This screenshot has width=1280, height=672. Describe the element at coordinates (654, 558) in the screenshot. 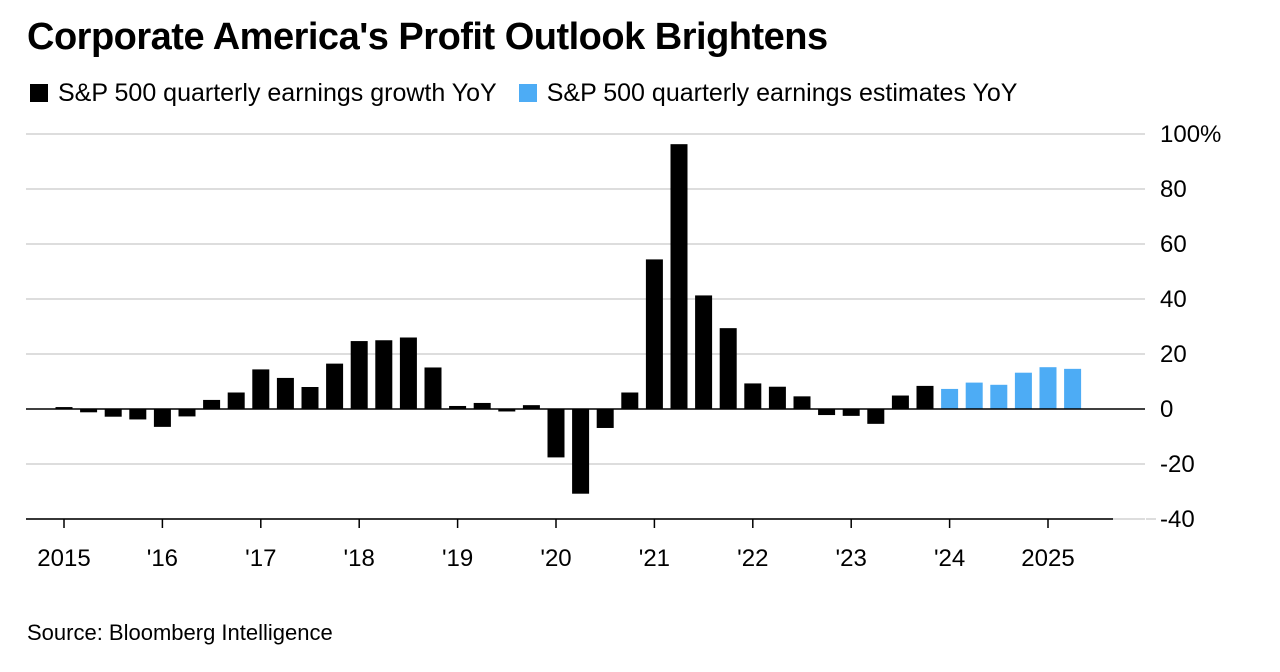

I see `x-tick-label: '21` at that location.